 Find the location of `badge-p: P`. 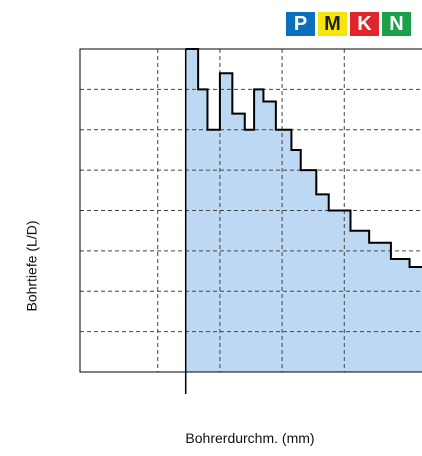

badge-p: P is located at coordinates (300, 24).